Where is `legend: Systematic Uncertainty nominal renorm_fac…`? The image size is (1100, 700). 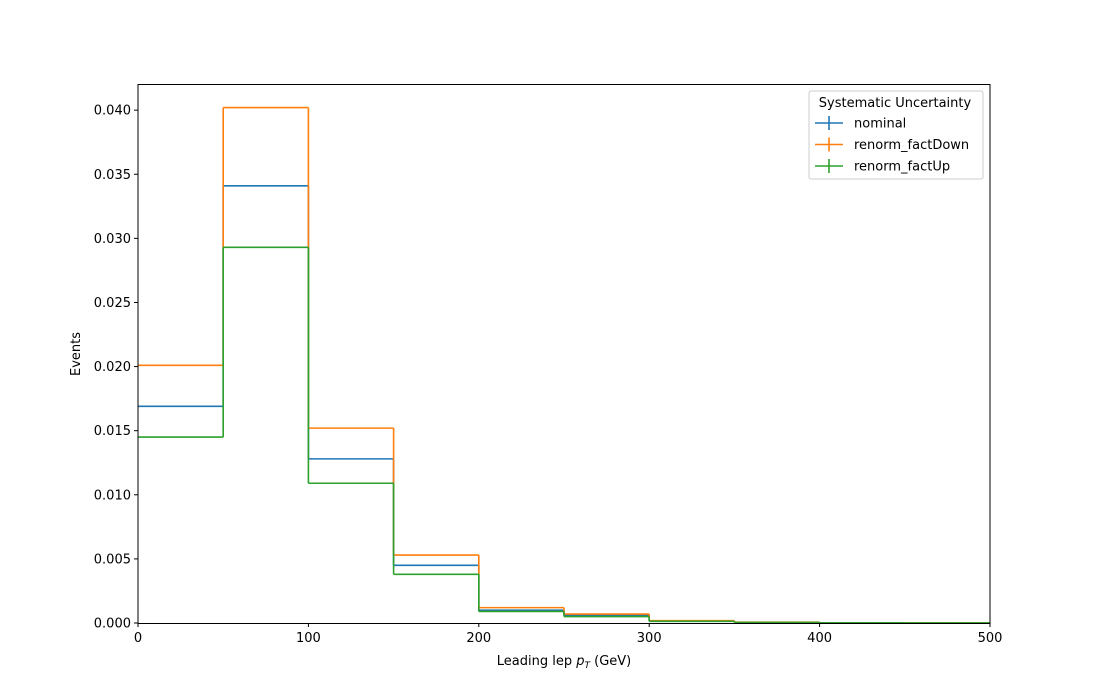
legend: Systematic Uncertainty nominal renorm_fac… is located at coordinates (896, 135).